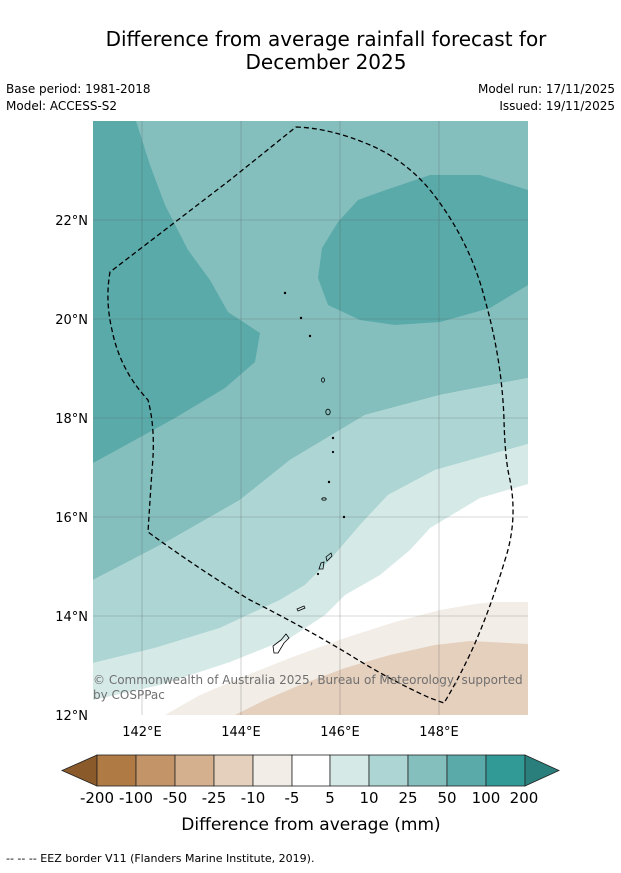 The image size is (621, 873). I want to click on island-tinian, so click(321, 565).